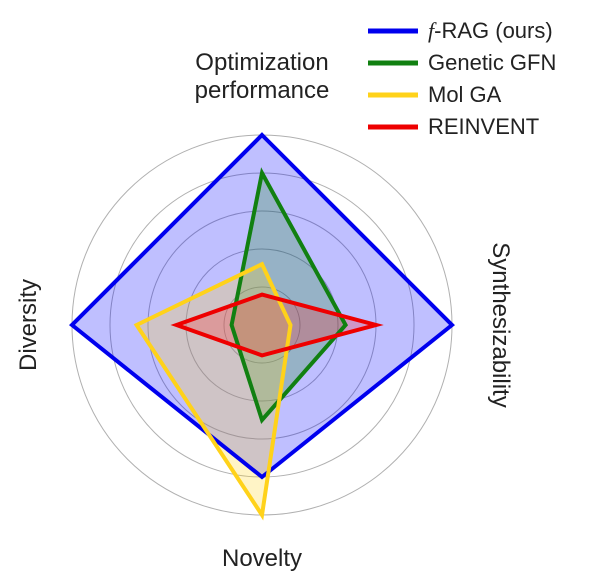  I want to click on legend-label-1: f-RAG (ours), so click(490, 30).